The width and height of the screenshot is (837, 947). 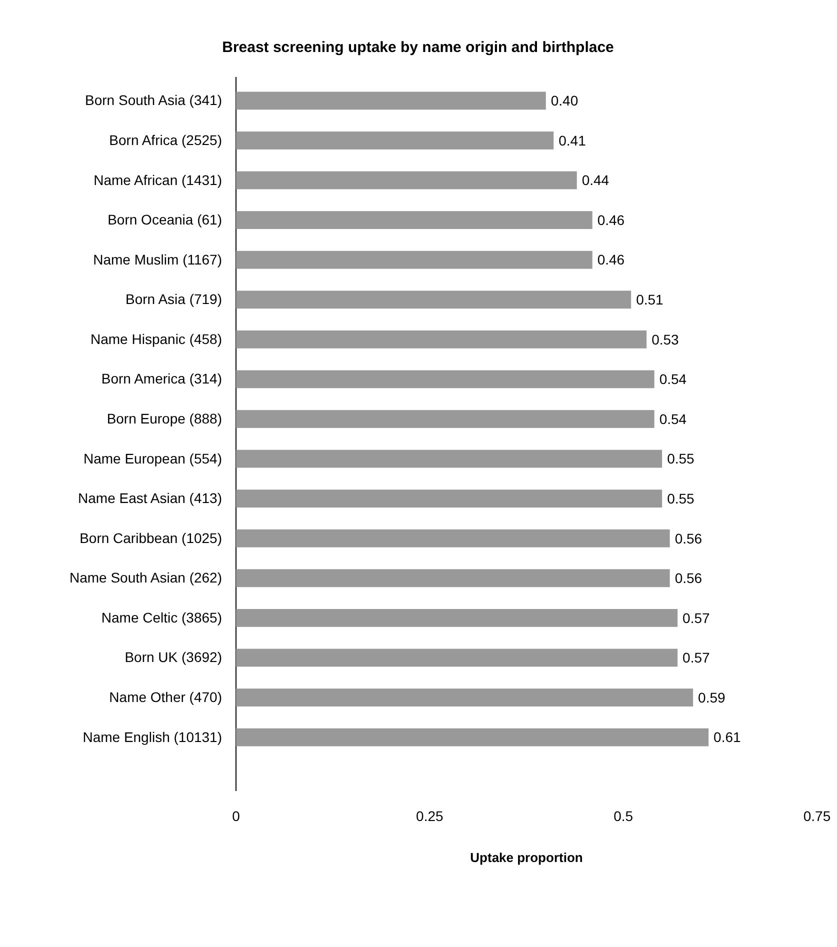 What do you see at coordinates (145, 578) in the screenshot?
I see `y-tick-label: Name South Asian (262)` at bounding box center [145, 578].